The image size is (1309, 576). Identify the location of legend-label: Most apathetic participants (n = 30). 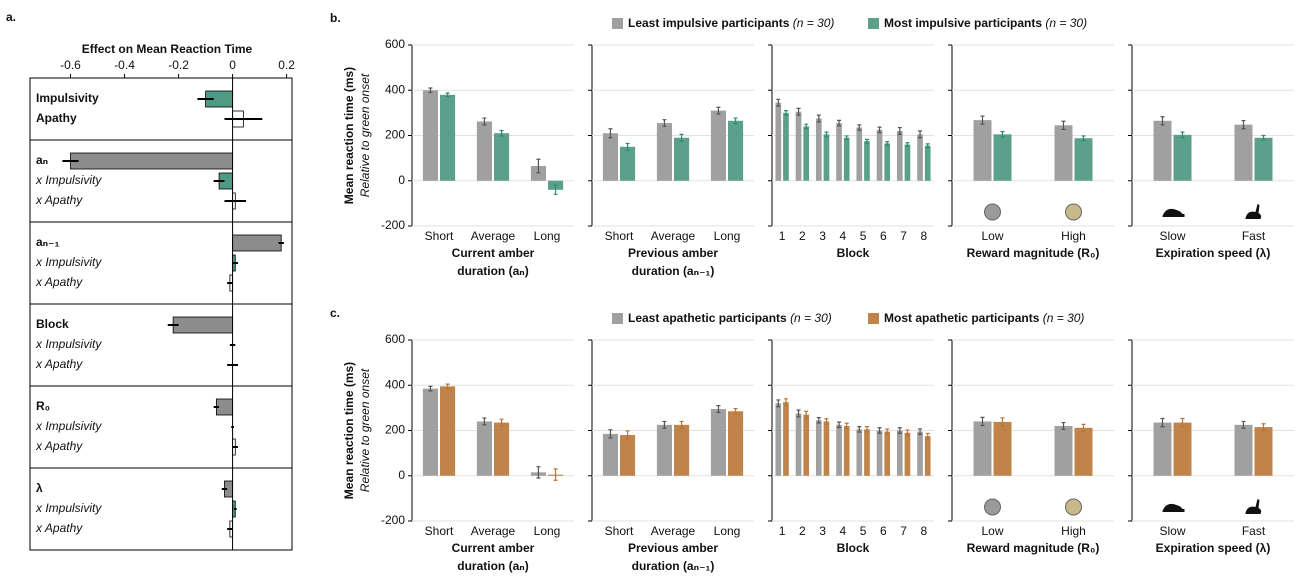
(984, 318).